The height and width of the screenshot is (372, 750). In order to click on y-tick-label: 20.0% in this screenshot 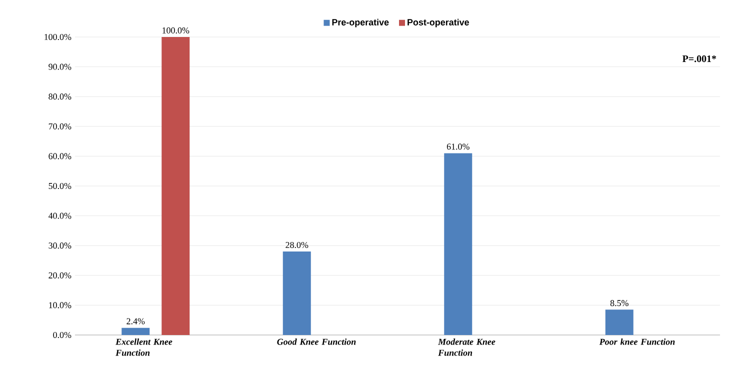, I will do `click(60, 275)`.